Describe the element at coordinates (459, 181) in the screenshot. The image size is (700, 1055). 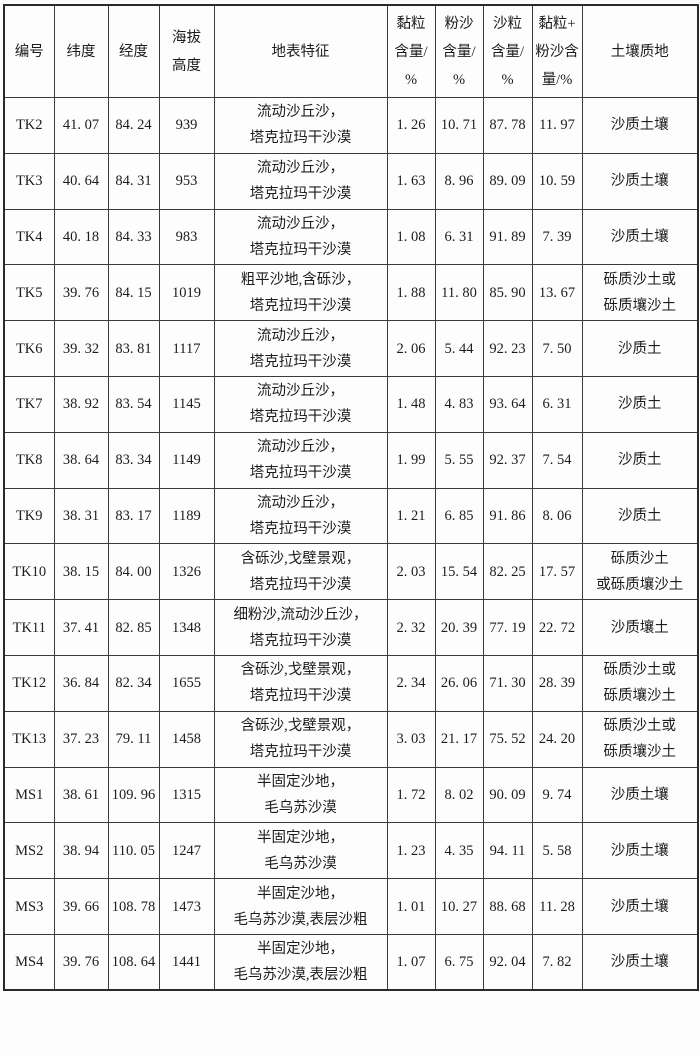
I see `cell-silt: 8. 96` at that location.